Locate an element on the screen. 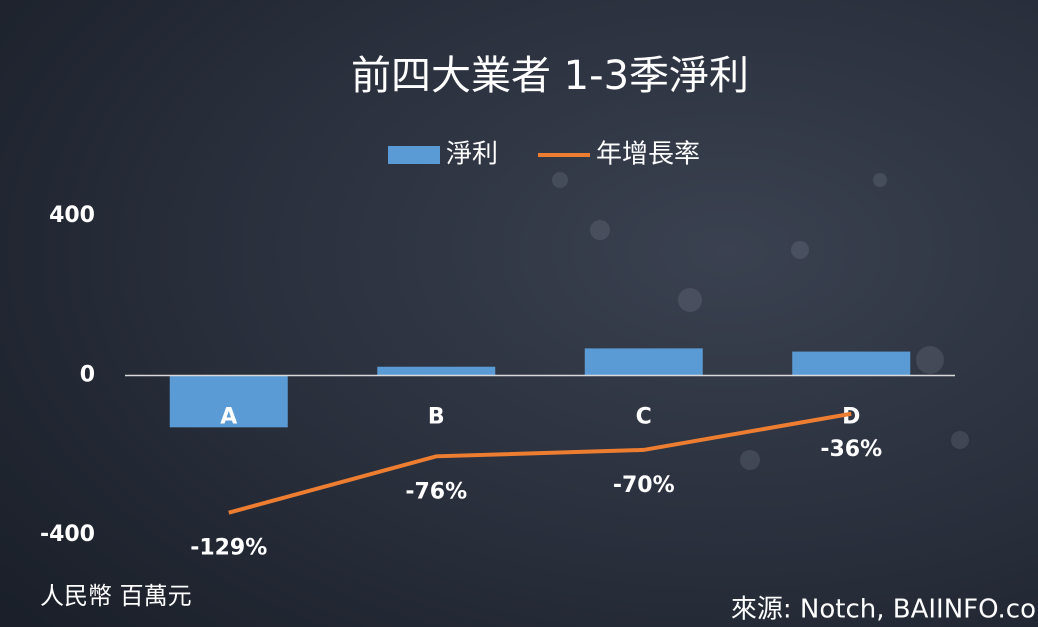 This screenshot has height=627, width=1038. source: 來源: Notch, BAIINFO.co is located at coordinates (883, 610).